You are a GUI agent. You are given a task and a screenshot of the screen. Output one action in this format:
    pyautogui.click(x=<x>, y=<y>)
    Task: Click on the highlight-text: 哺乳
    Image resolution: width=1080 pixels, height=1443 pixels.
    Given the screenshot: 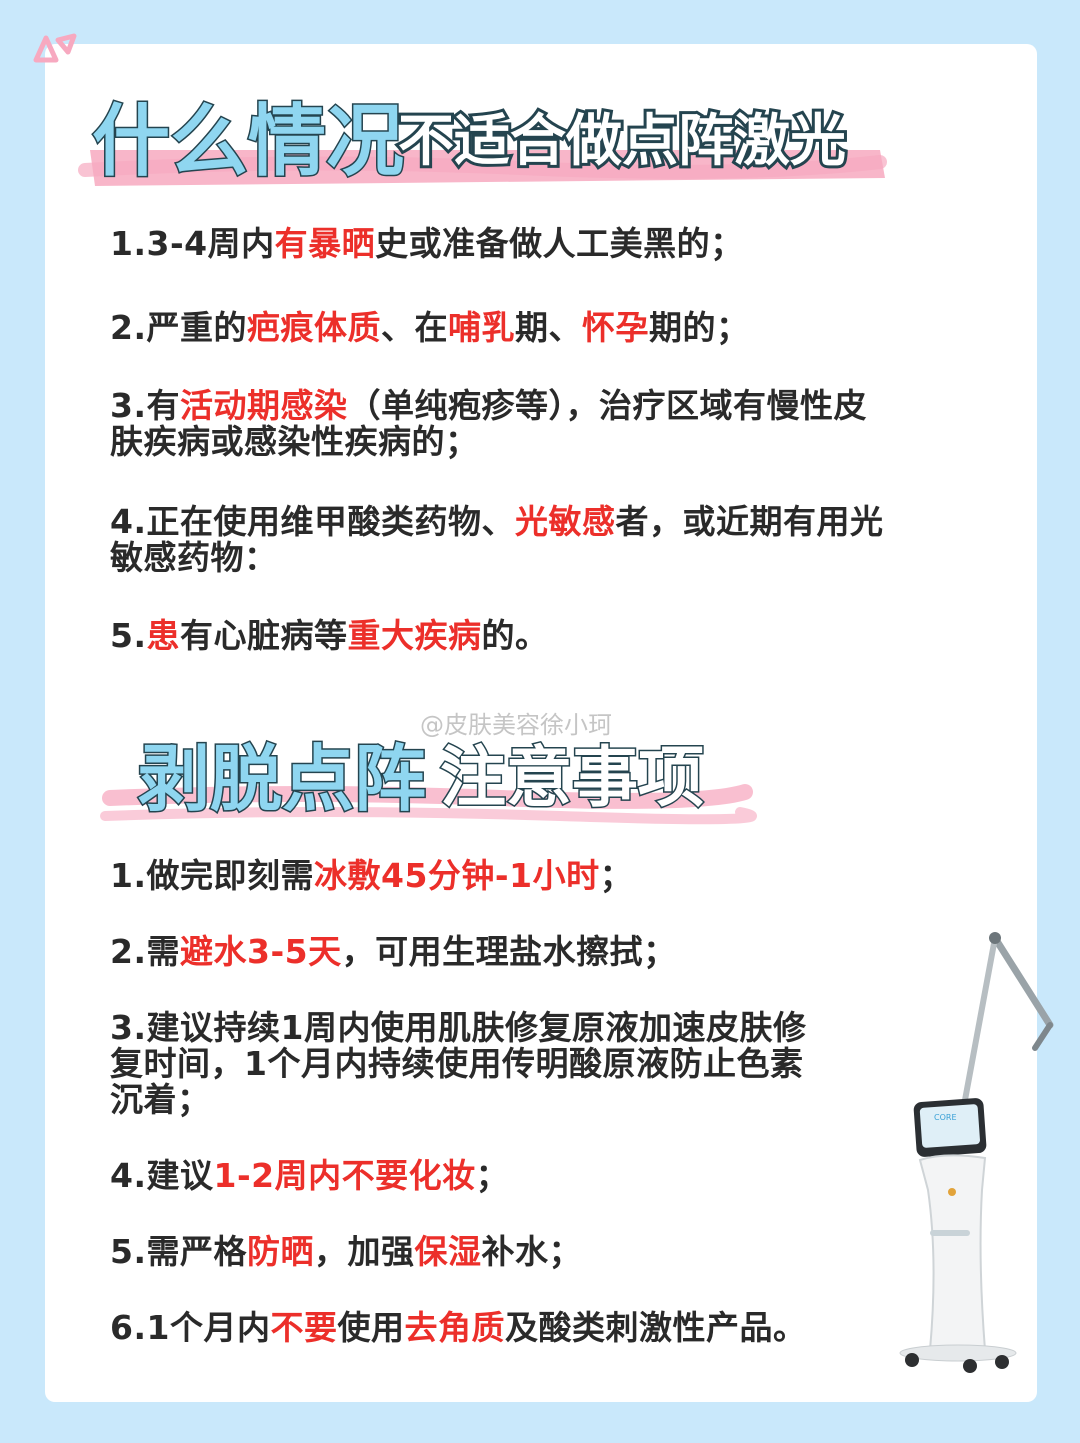 What is the action you would take?
    pyautogui.click(x=481, y=327)
    